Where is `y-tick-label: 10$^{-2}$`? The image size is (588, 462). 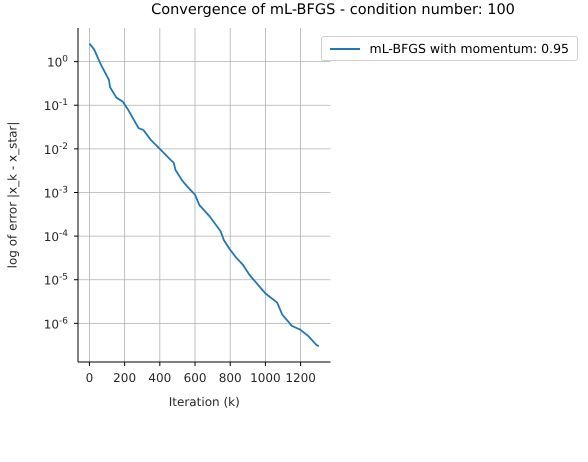 y-tick-label: 10$^{-2}$ is located at coordinates (56, 149).